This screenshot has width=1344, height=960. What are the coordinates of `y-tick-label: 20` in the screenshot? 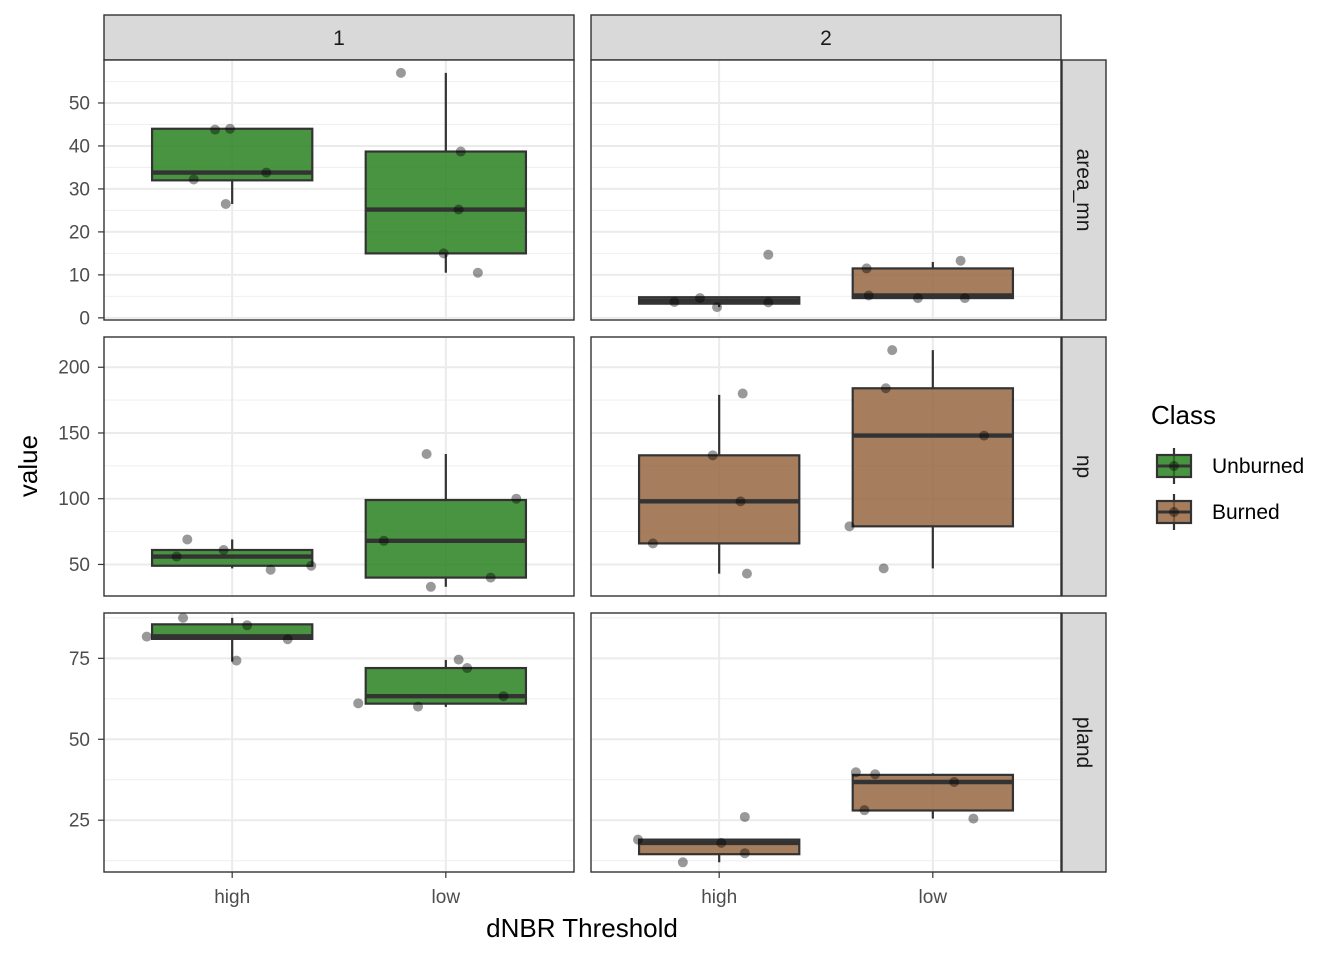 It's located at (79, 232).